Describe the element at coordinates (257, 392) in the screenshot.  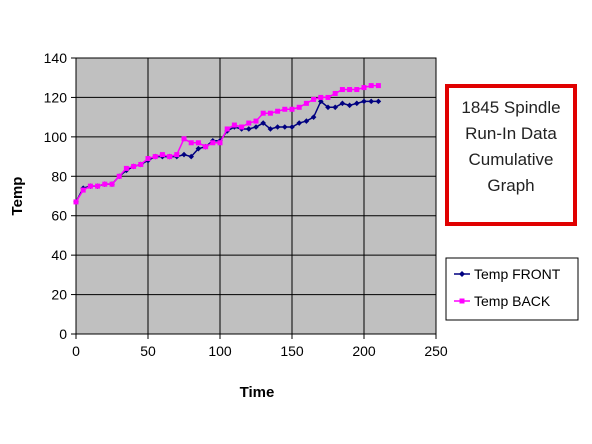
I see `x-axis-title: Time` at that location.